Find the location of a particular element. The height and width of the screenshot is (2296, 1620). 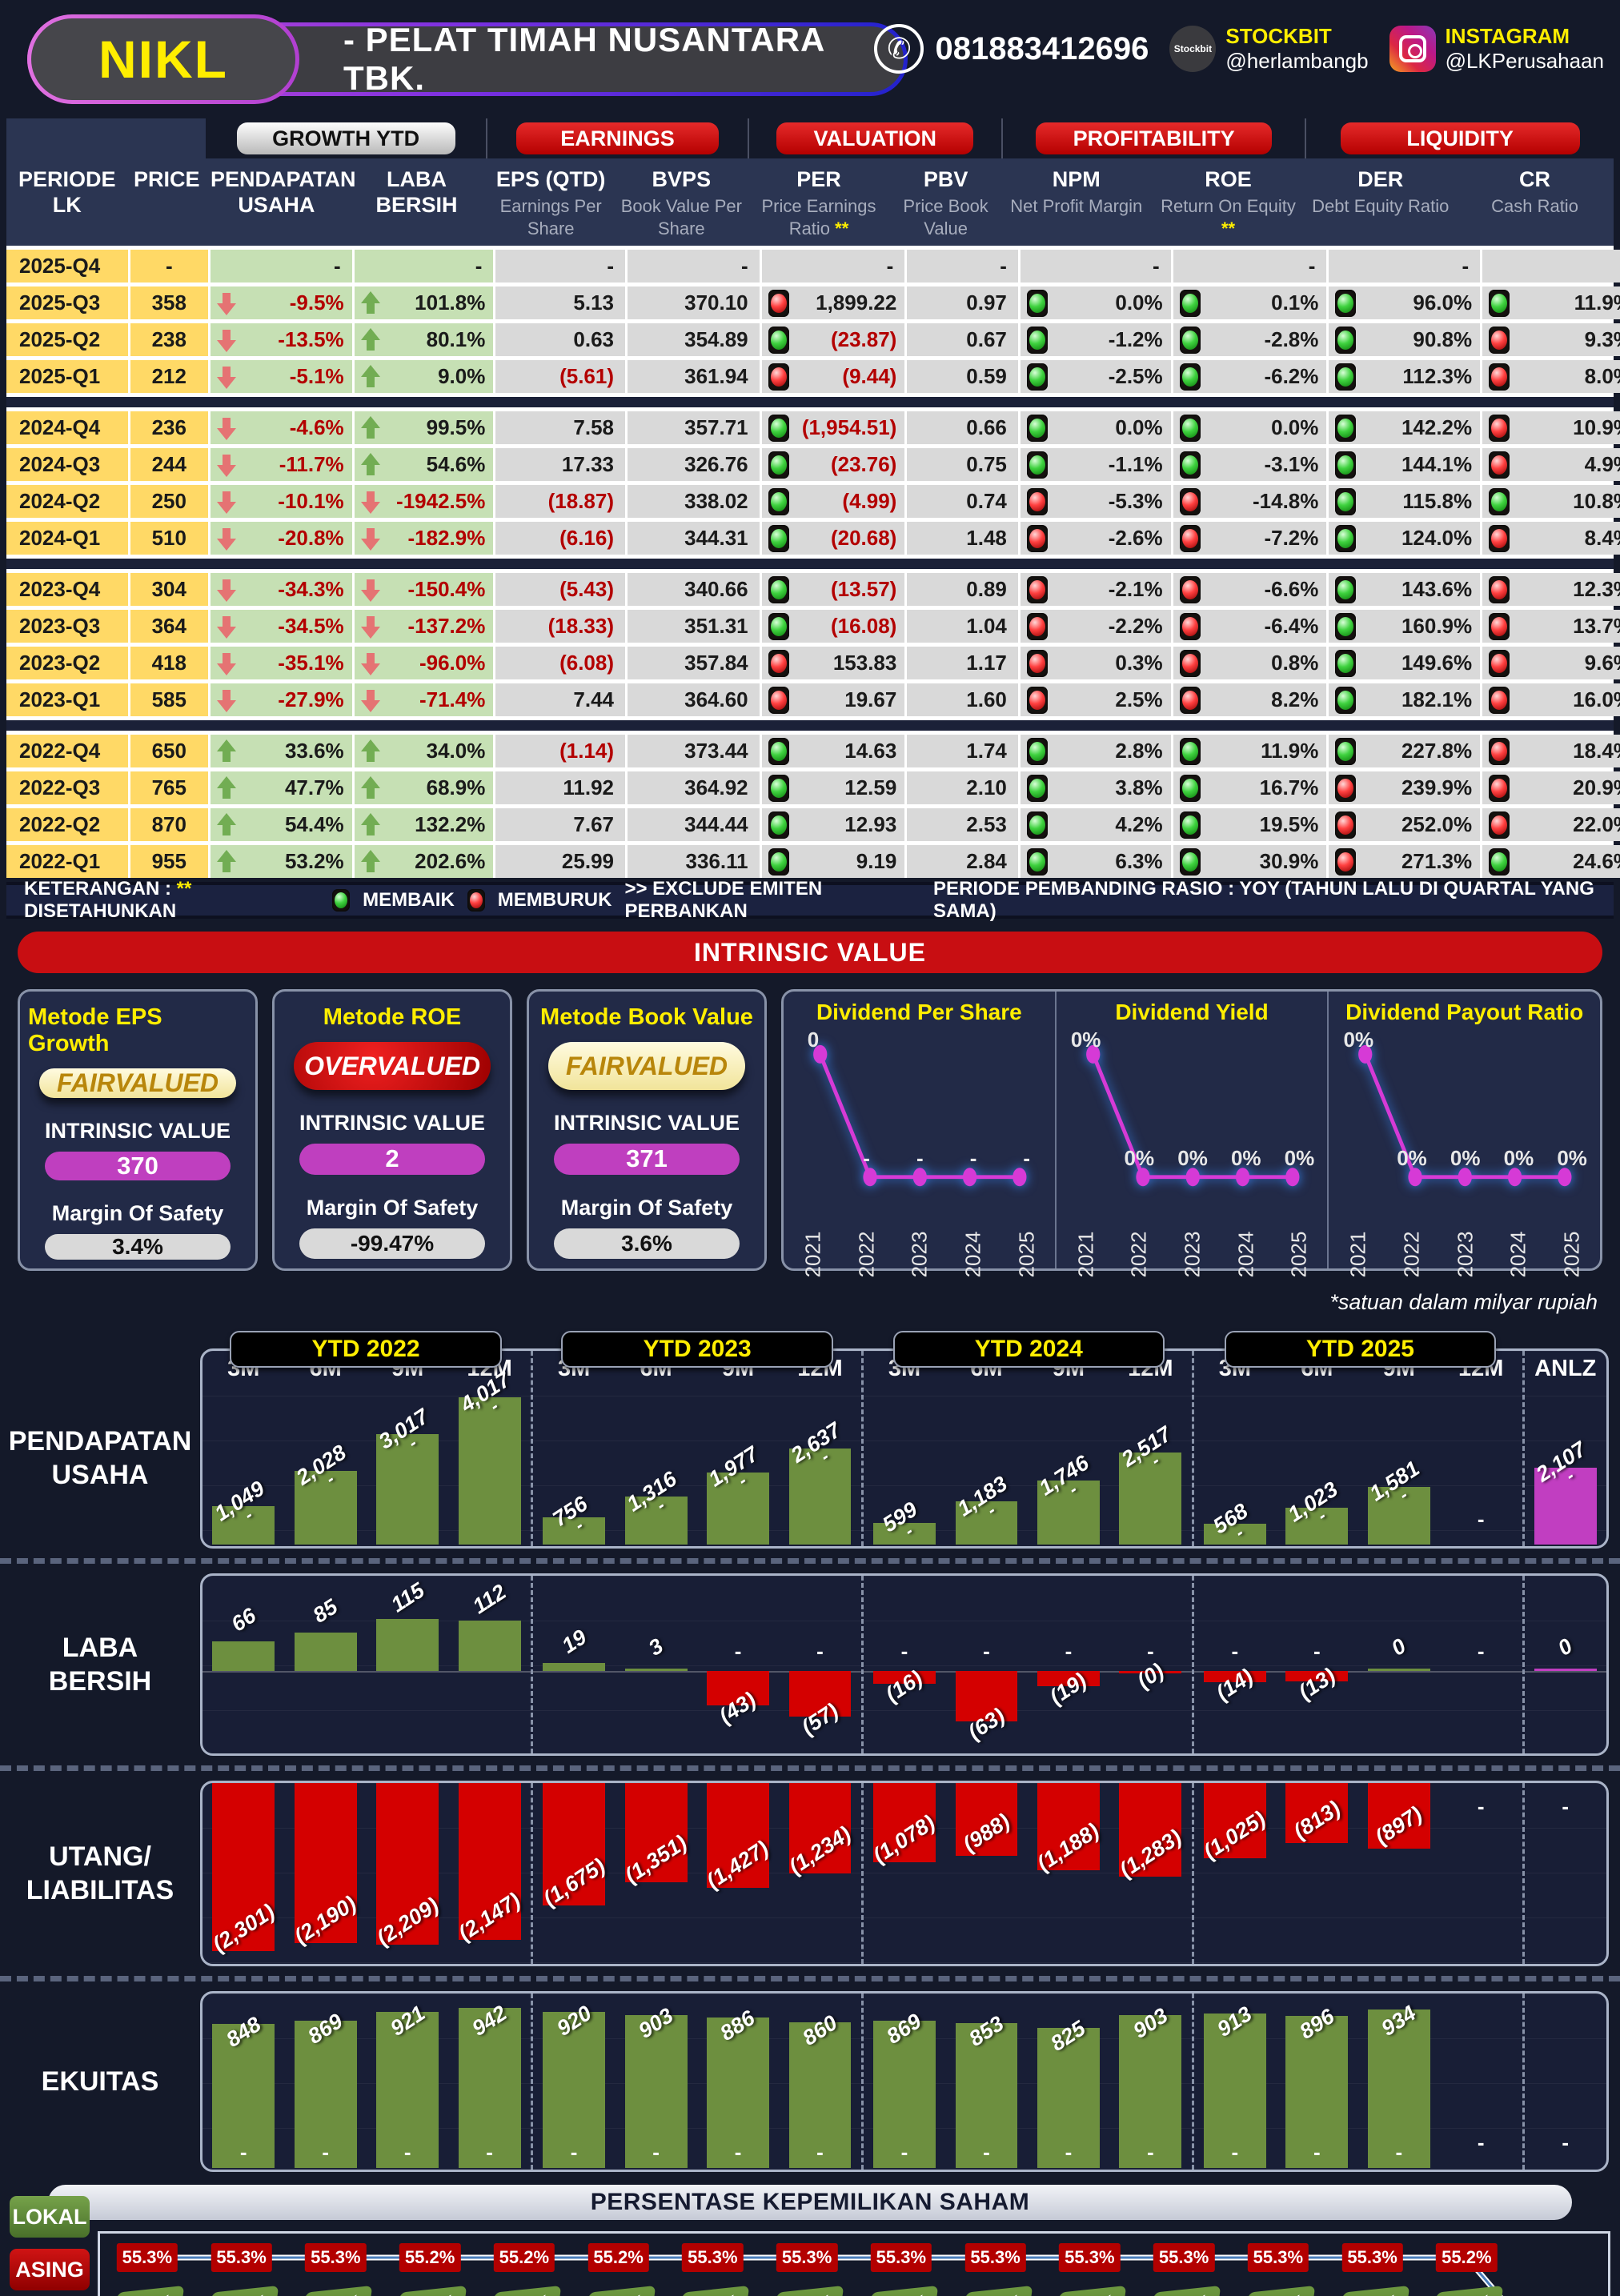

cell-pendapatan-growth: -27.9% is located at coordinates (281, 700).